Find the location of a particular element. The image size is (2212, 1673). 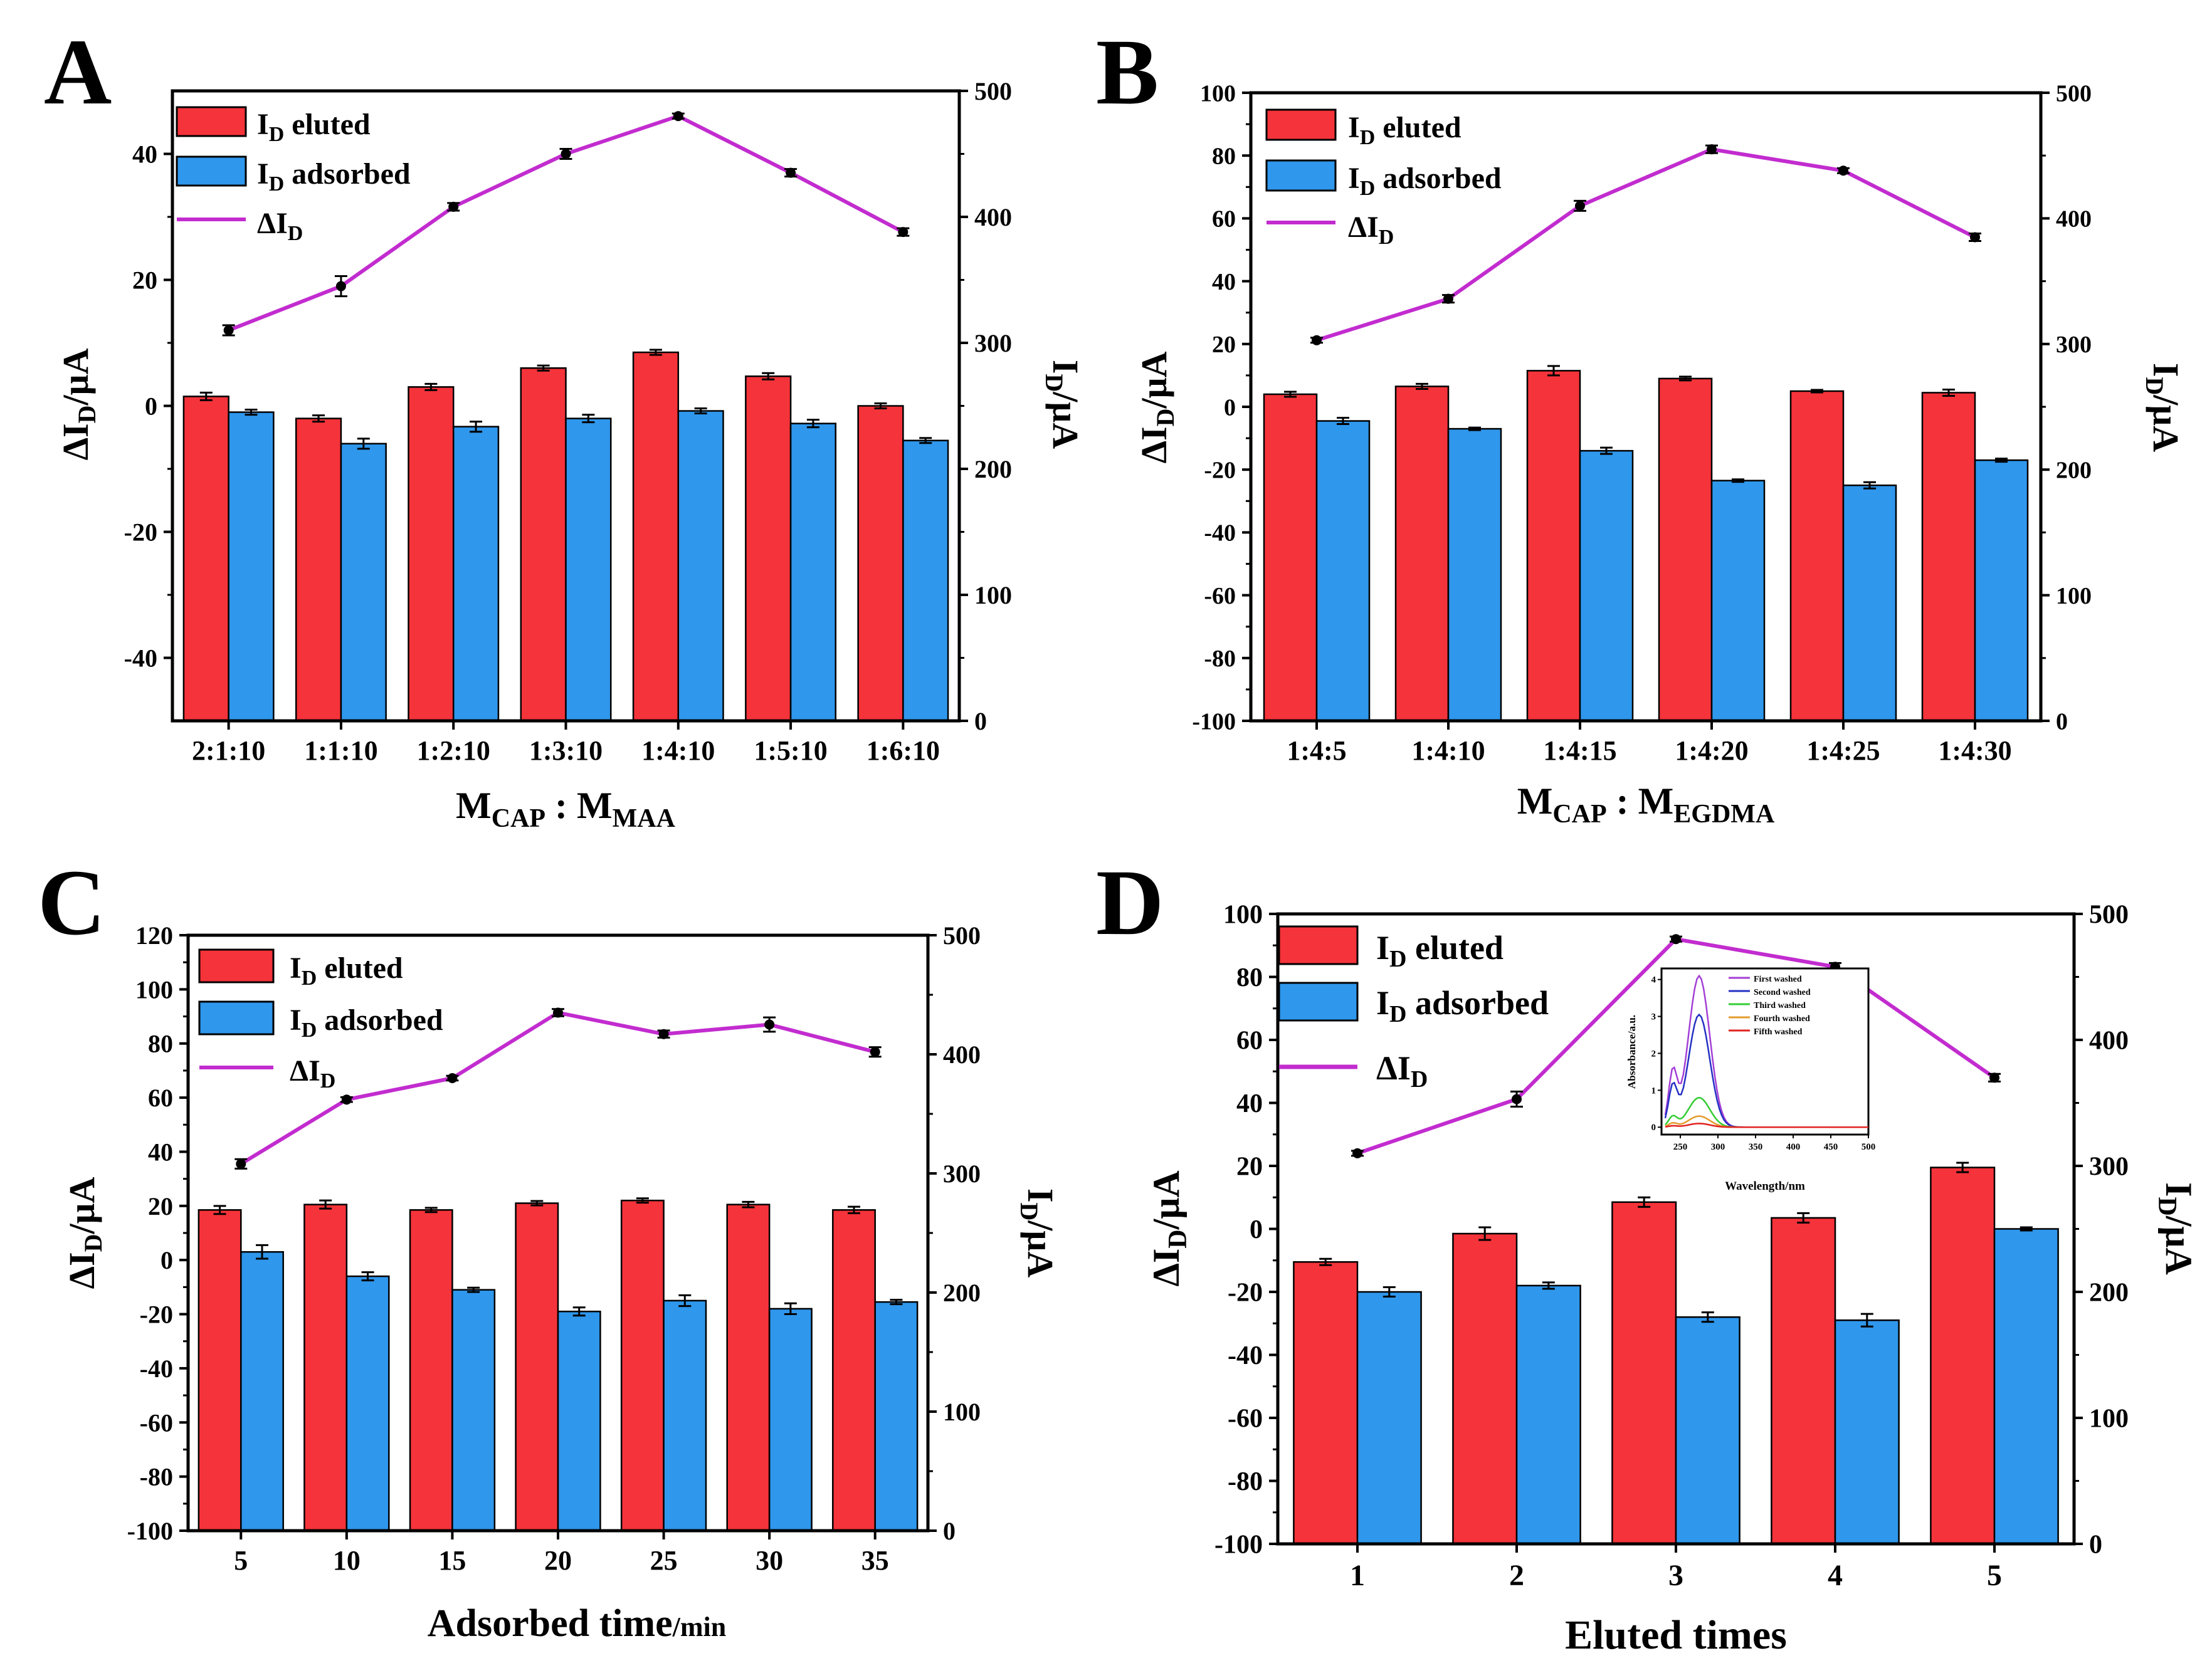

y-tick-label-left-d: -80 is located at coordinates (1245, 1481).